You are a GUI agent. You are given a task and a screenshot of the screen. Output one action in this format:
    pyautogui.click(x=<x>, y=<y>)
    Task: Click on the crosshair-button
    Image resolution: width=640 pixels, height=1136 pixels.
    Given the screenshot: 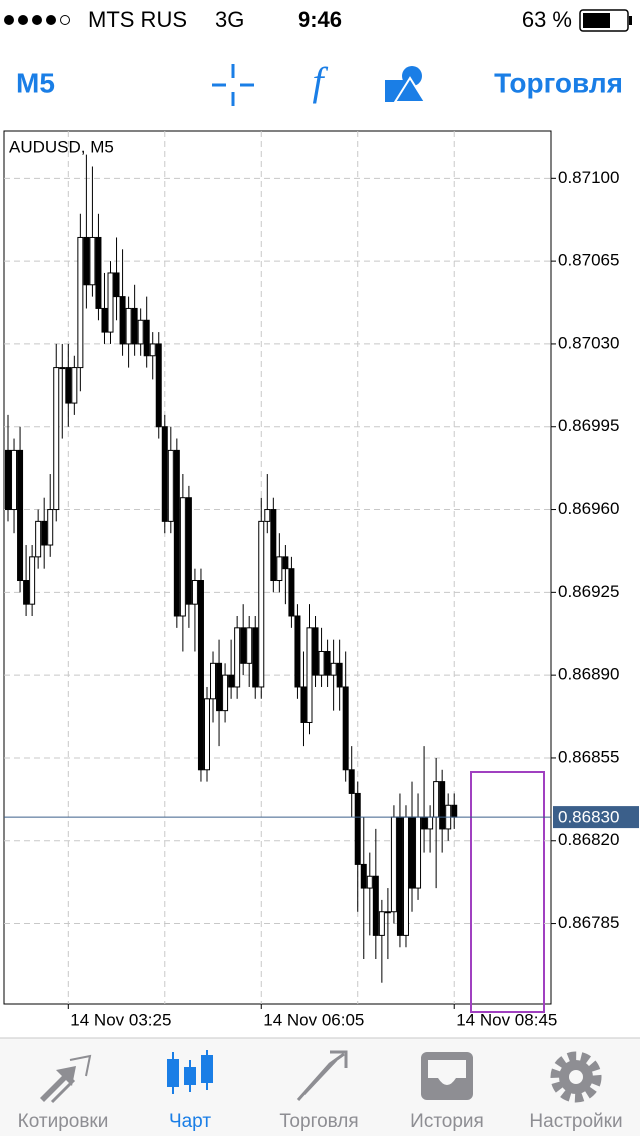 What is the action you would take?
    pyautogui.click(x=233, y=85)
    